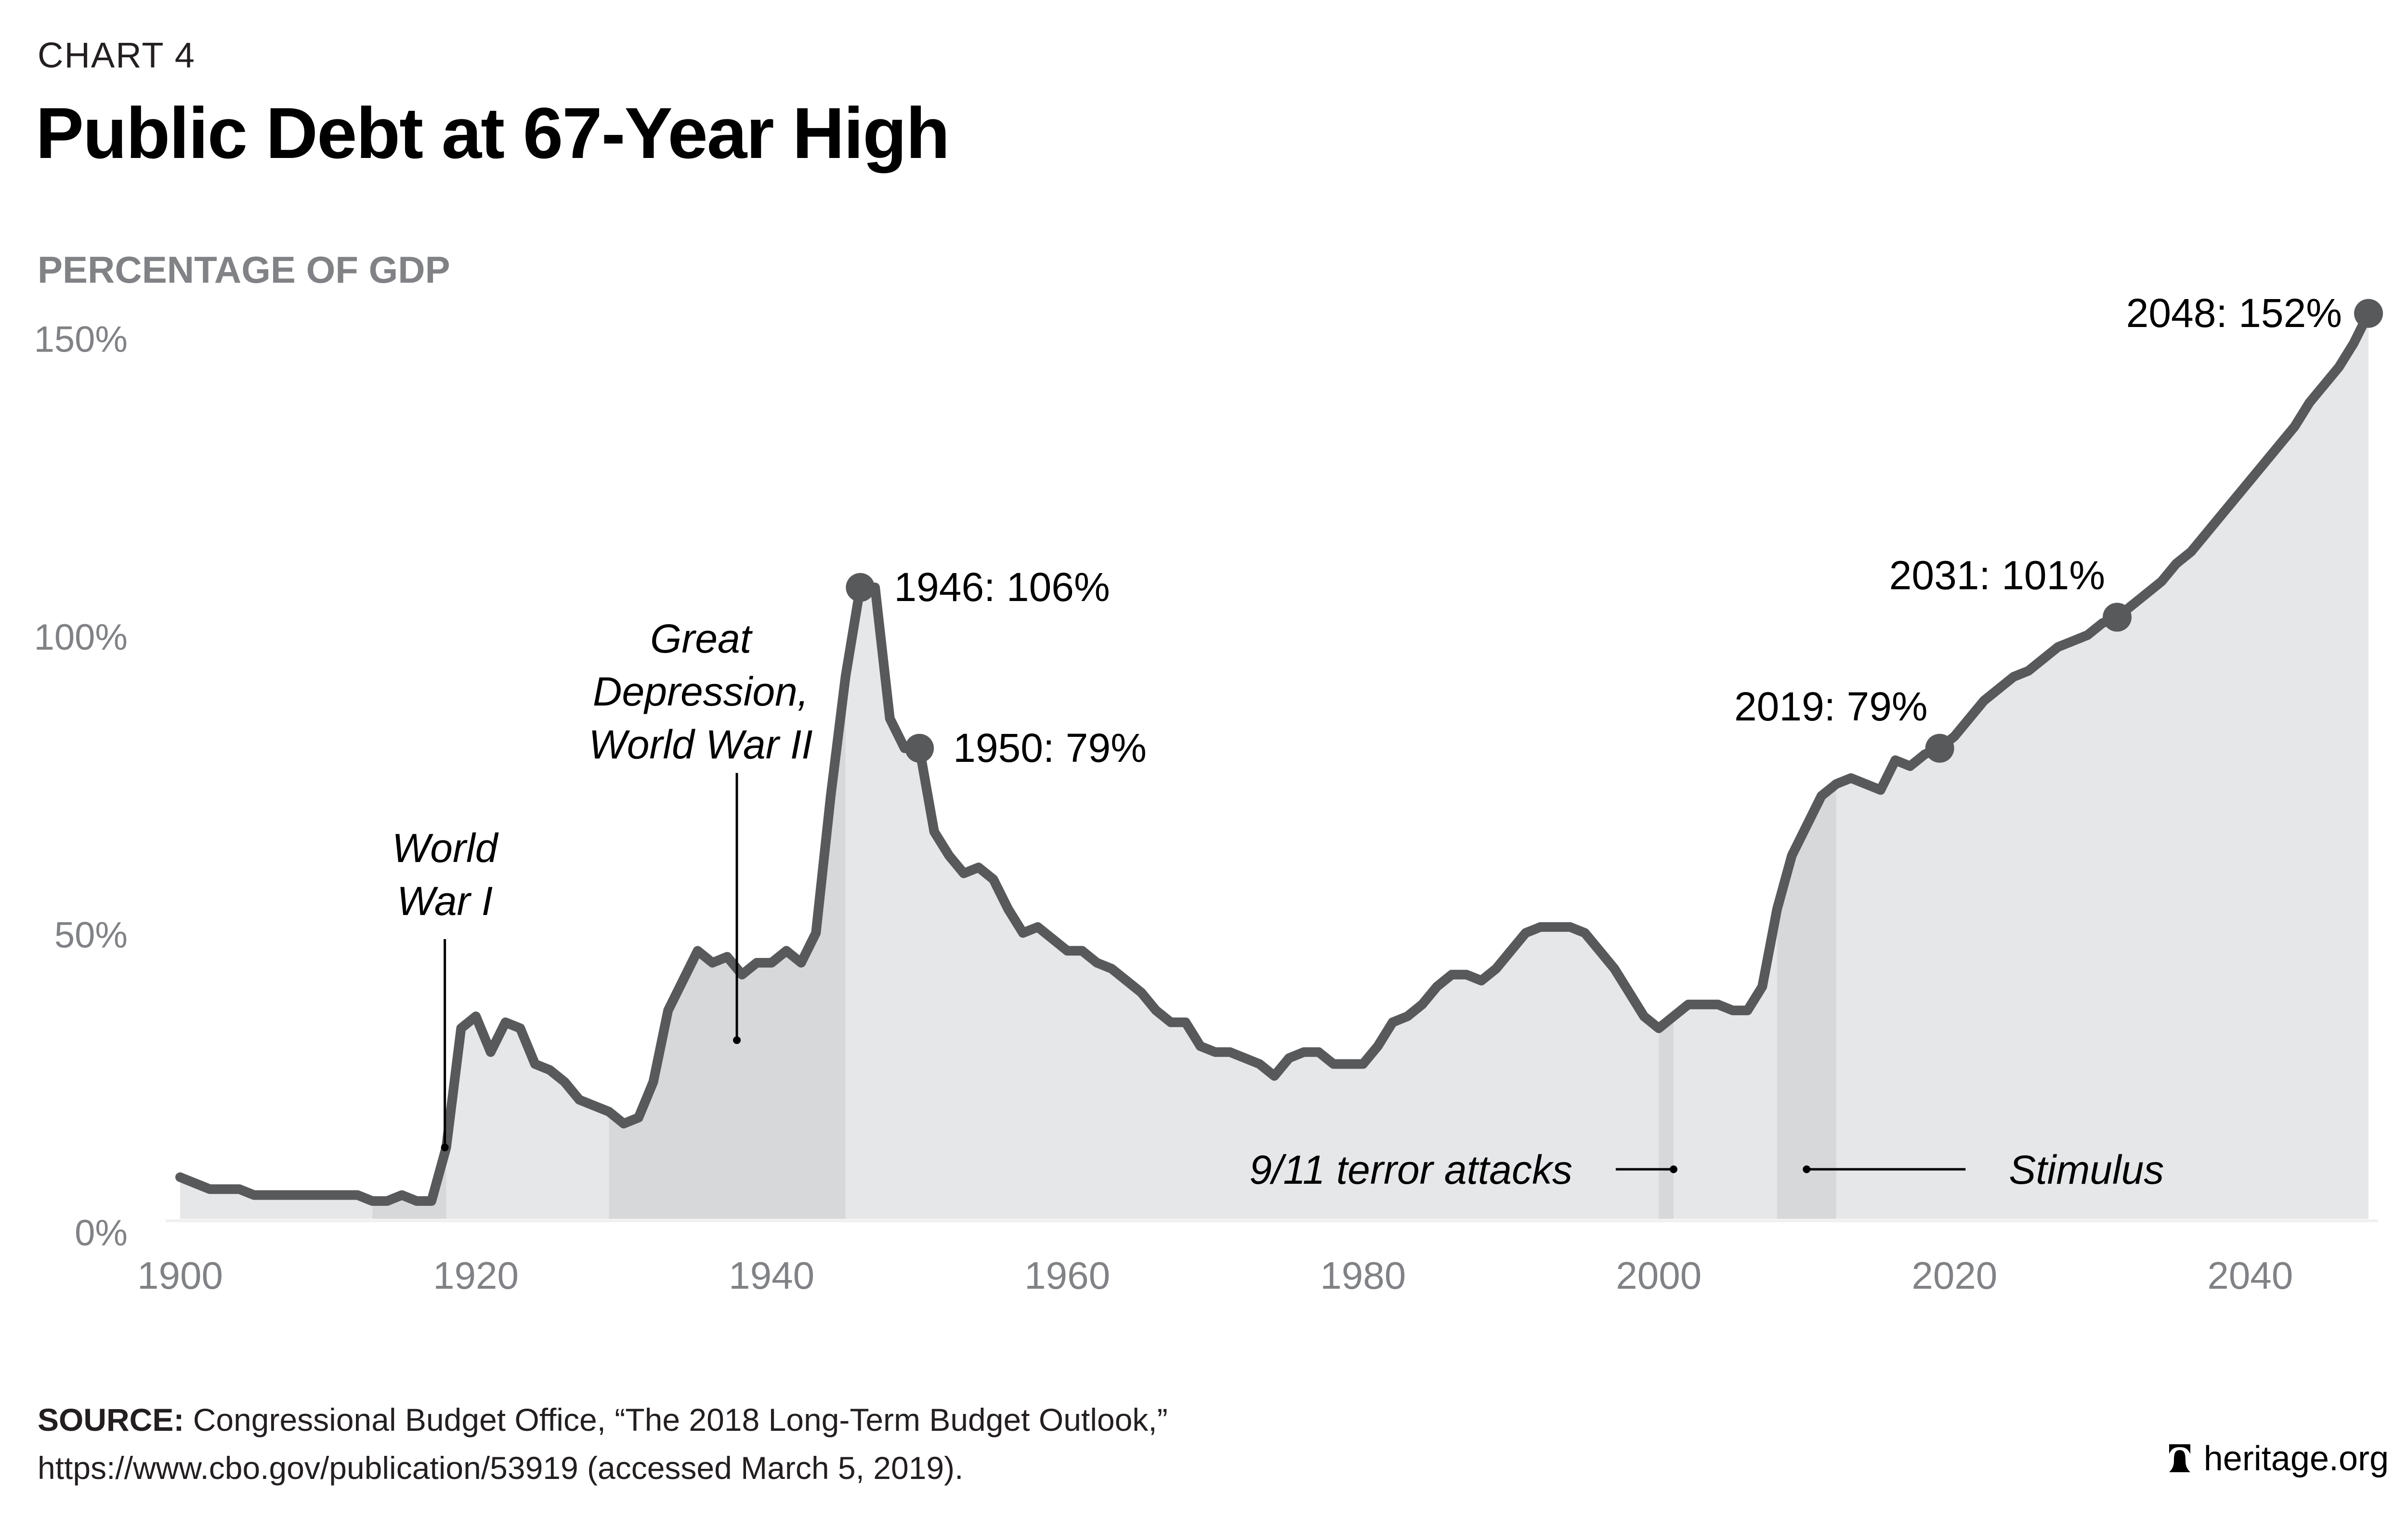 The height and width of the screenshot is (1530, 2408). What do you see at coordinates (701, 692) in the screenshot?
I see `gdwwii-label: Depression,` at bounding box center [701, 692].